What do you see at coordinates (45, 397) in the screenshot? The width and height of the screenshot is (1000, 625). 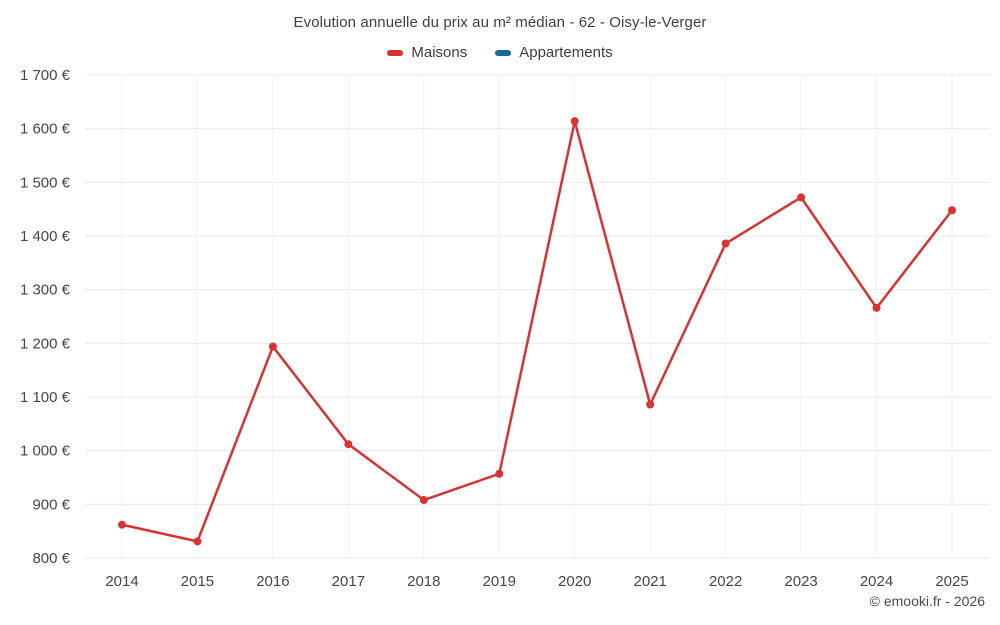 I see `y-tick-label: 1 100 €` at bounding box center [45, 397].